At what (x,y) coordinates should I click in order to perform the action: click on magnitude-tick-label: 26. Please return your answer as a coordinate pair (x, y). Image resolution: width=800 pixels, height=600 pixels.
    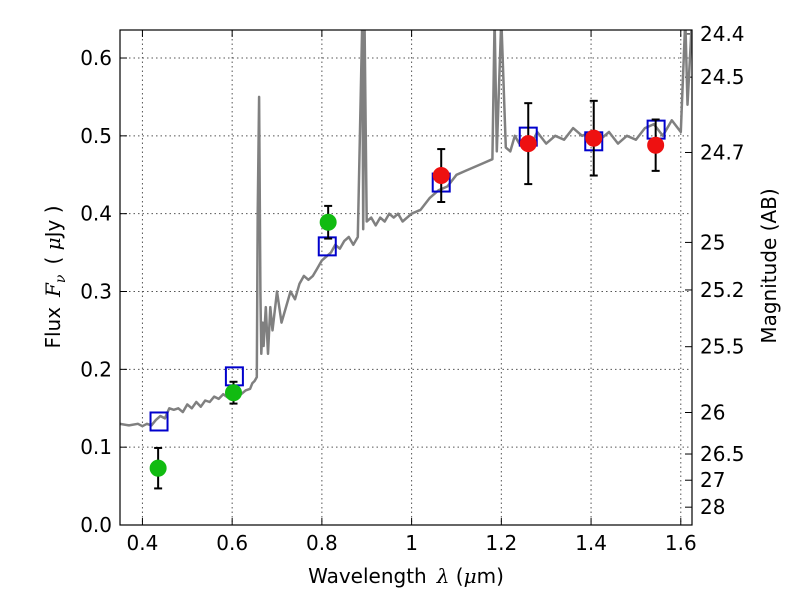
    Looking at the image, I should click on (712, 413).